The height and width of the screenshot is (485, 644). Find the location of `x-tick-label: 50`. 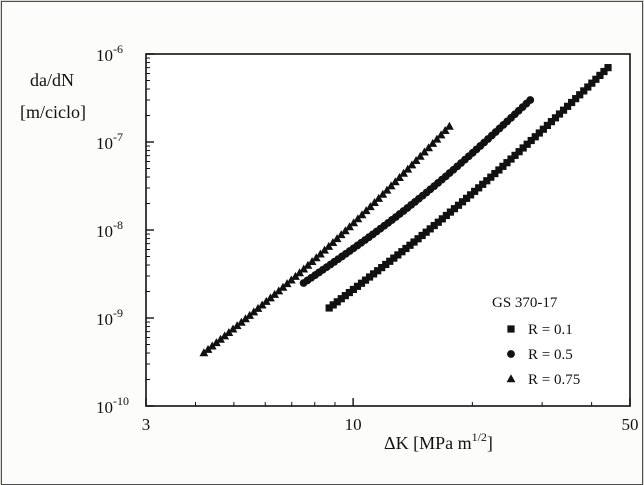

x-tick-label: 50 is located at coordinates (630, 424).